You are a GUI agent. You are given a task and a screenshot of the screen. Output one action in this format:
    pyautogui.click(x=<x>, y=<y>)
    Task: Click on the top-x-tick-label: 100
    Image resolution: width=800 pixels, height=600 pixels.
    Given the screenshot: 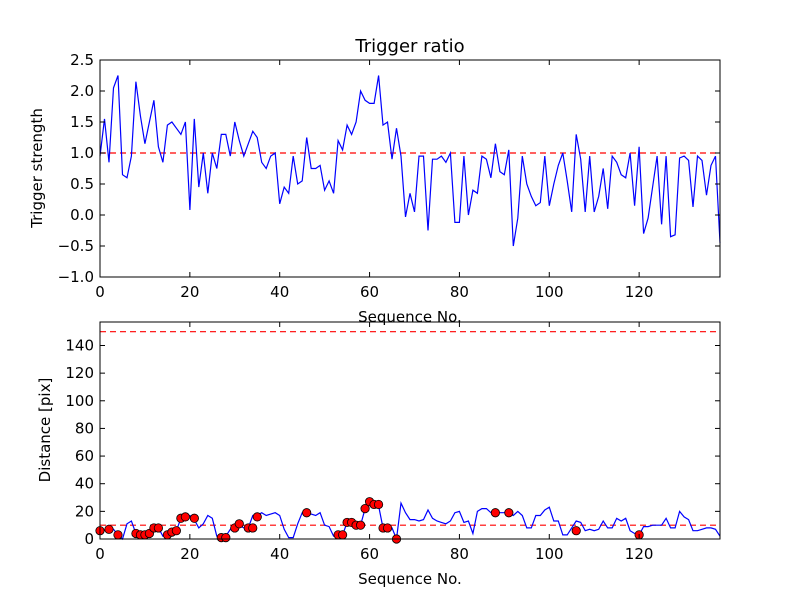 What is the action you would take?
    pyautogui.click(x=549, y=292)
    